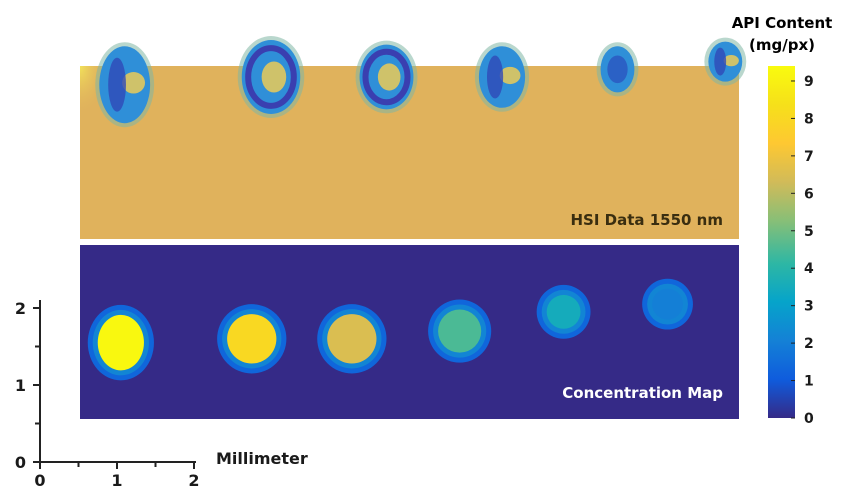 The image size is (847, 487). Describe the element at coordinates (20, 462) in the screenshot. I see `scale-y-tick-label: 0` at that location.